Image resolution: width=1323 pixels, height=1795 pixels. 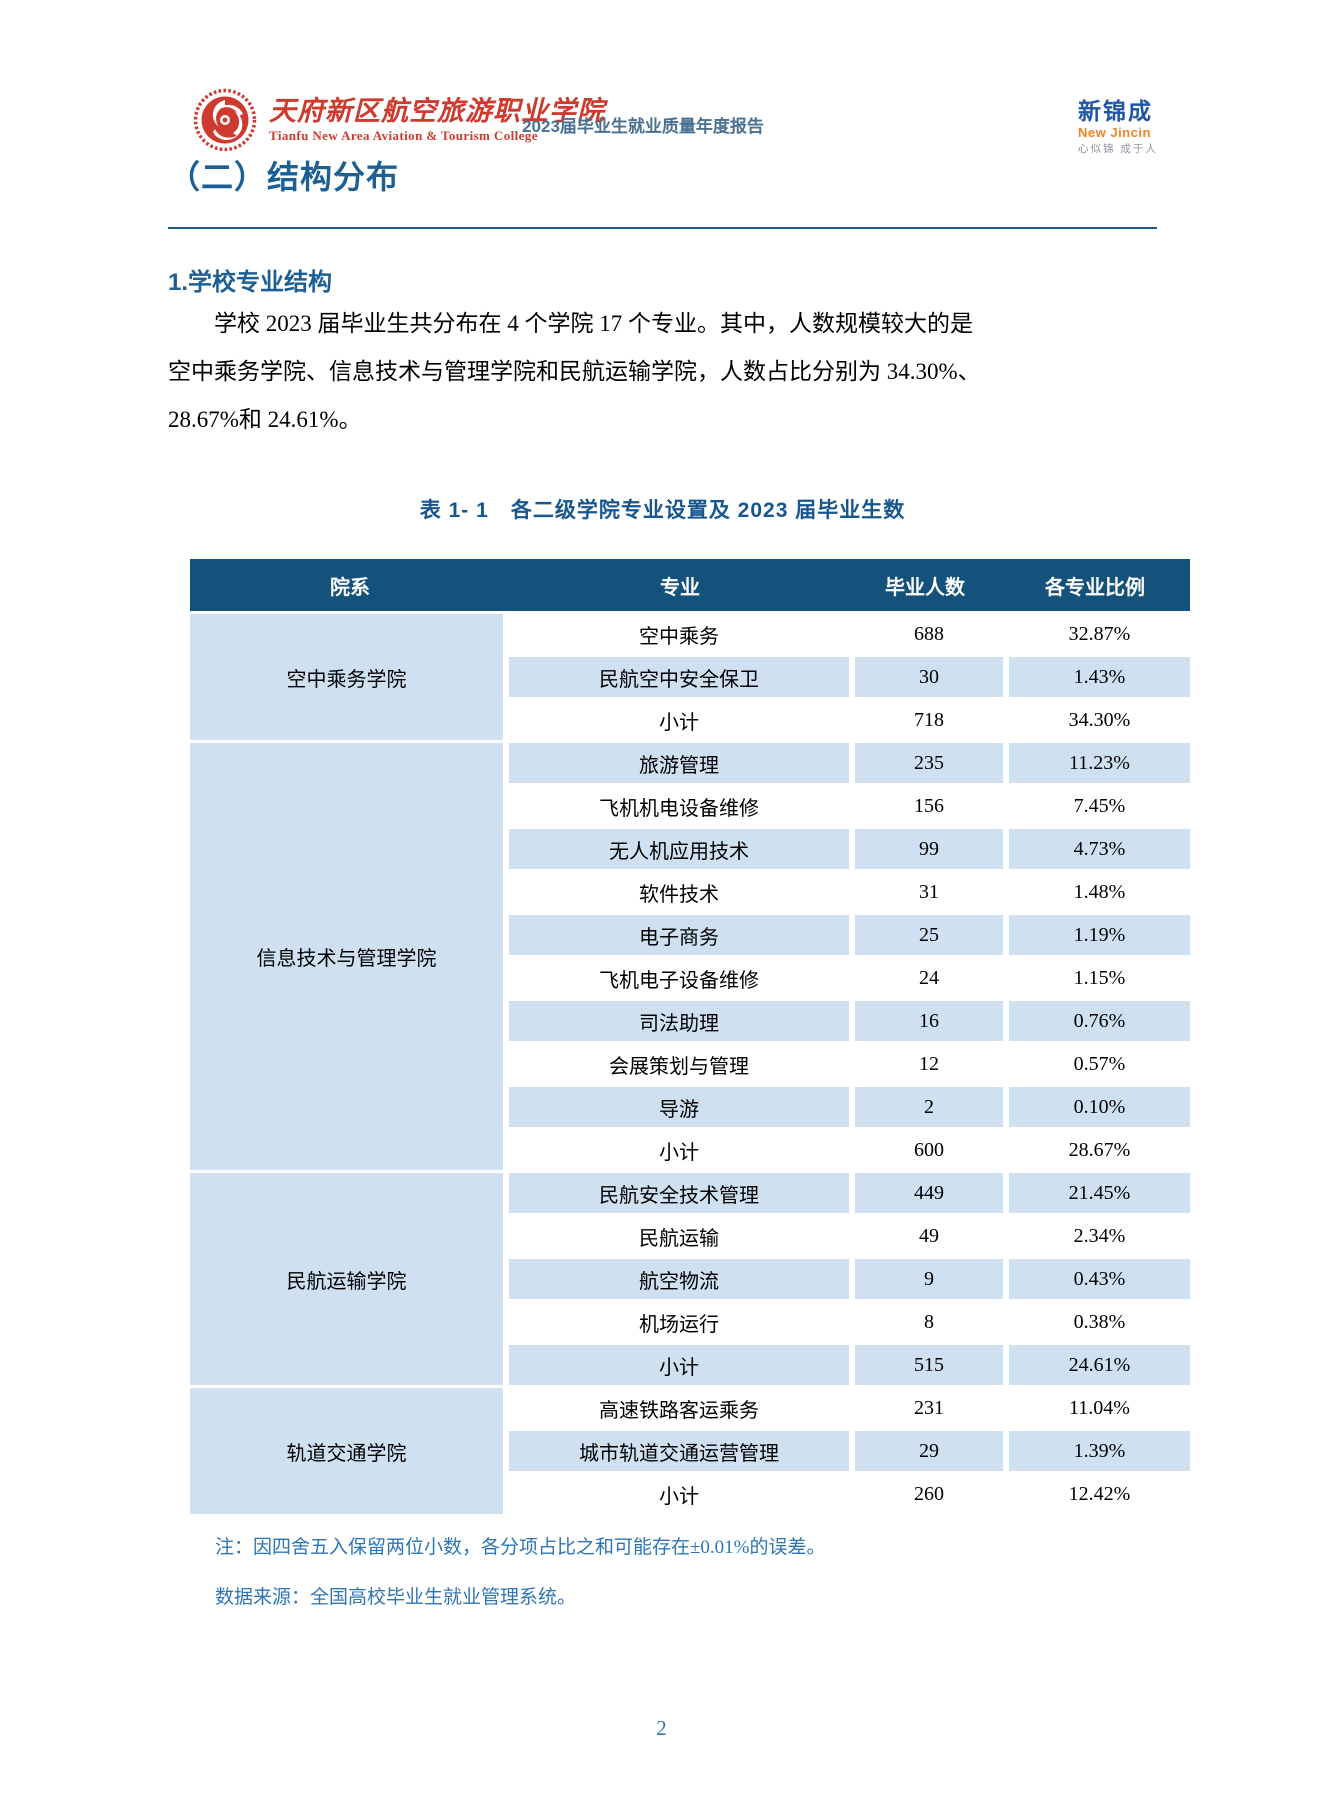 I want to click on college-cell: 民航运输学院, so click(x=346, y=1279).